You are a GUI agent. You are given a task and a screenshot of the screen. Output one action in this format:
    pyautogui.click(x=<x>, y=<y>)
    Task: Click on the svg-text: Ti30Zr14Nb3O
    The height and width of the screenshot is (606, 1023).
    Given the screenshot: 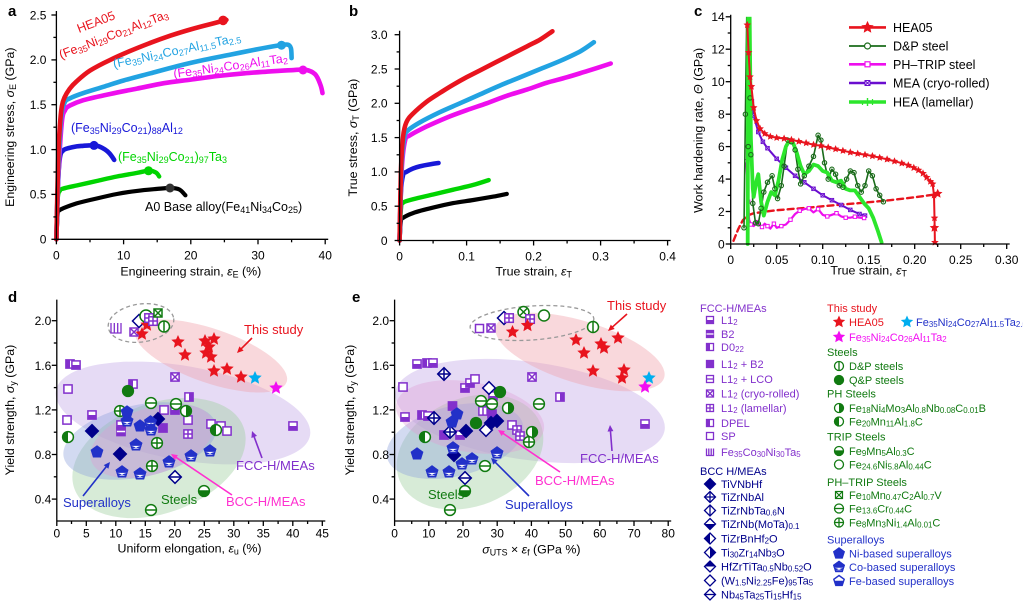 What is the action you would take?
    pyautogui.click(x=753, y=554)
    